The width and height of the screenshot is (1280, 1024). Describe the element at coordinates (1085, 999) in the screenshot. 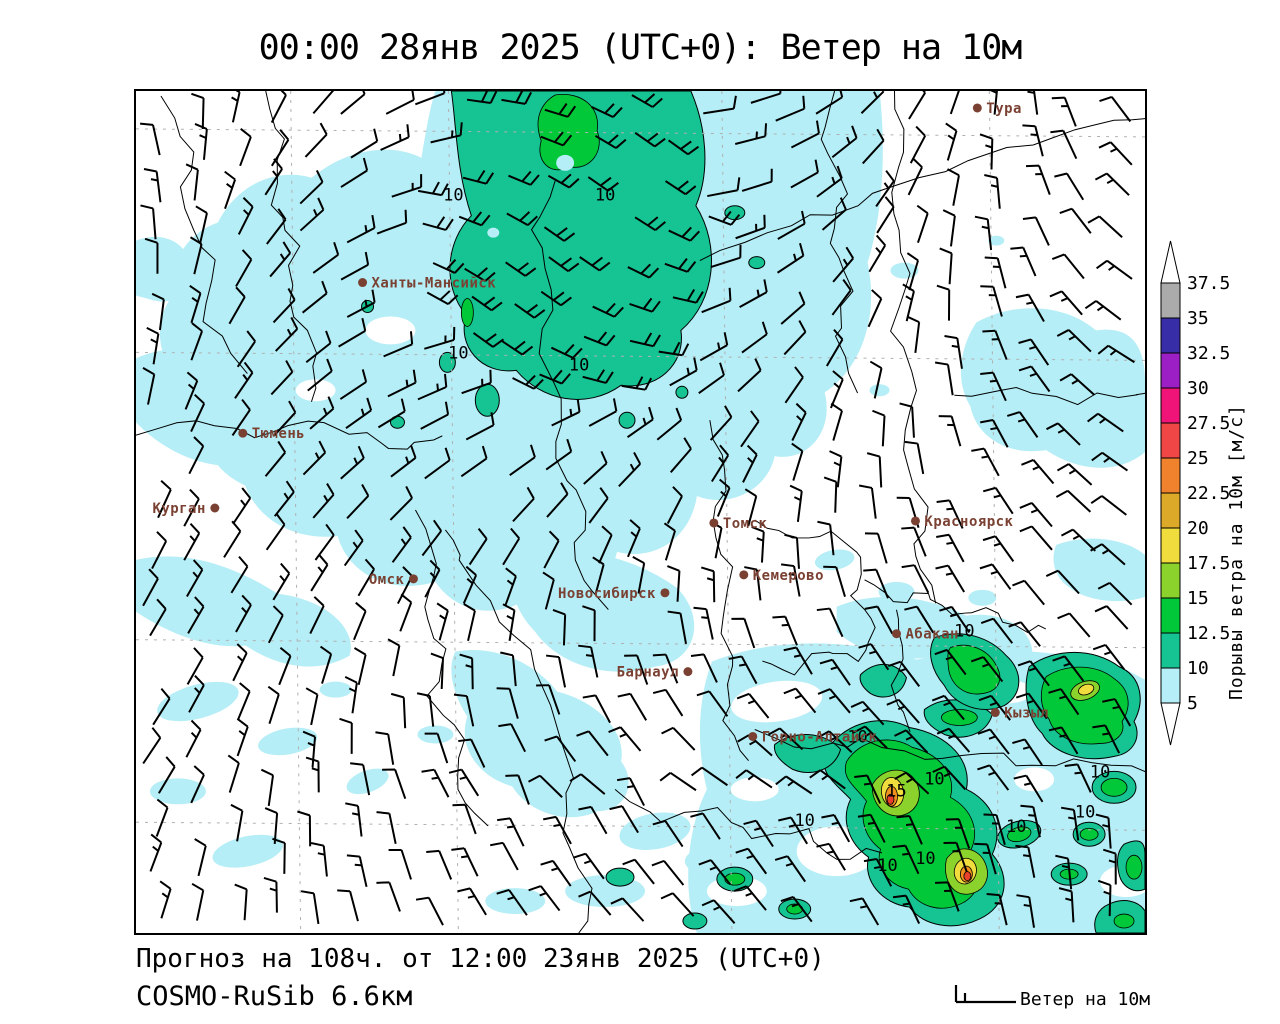

I see `wind-barb-legend-label: Ветер на 10м` at that location.